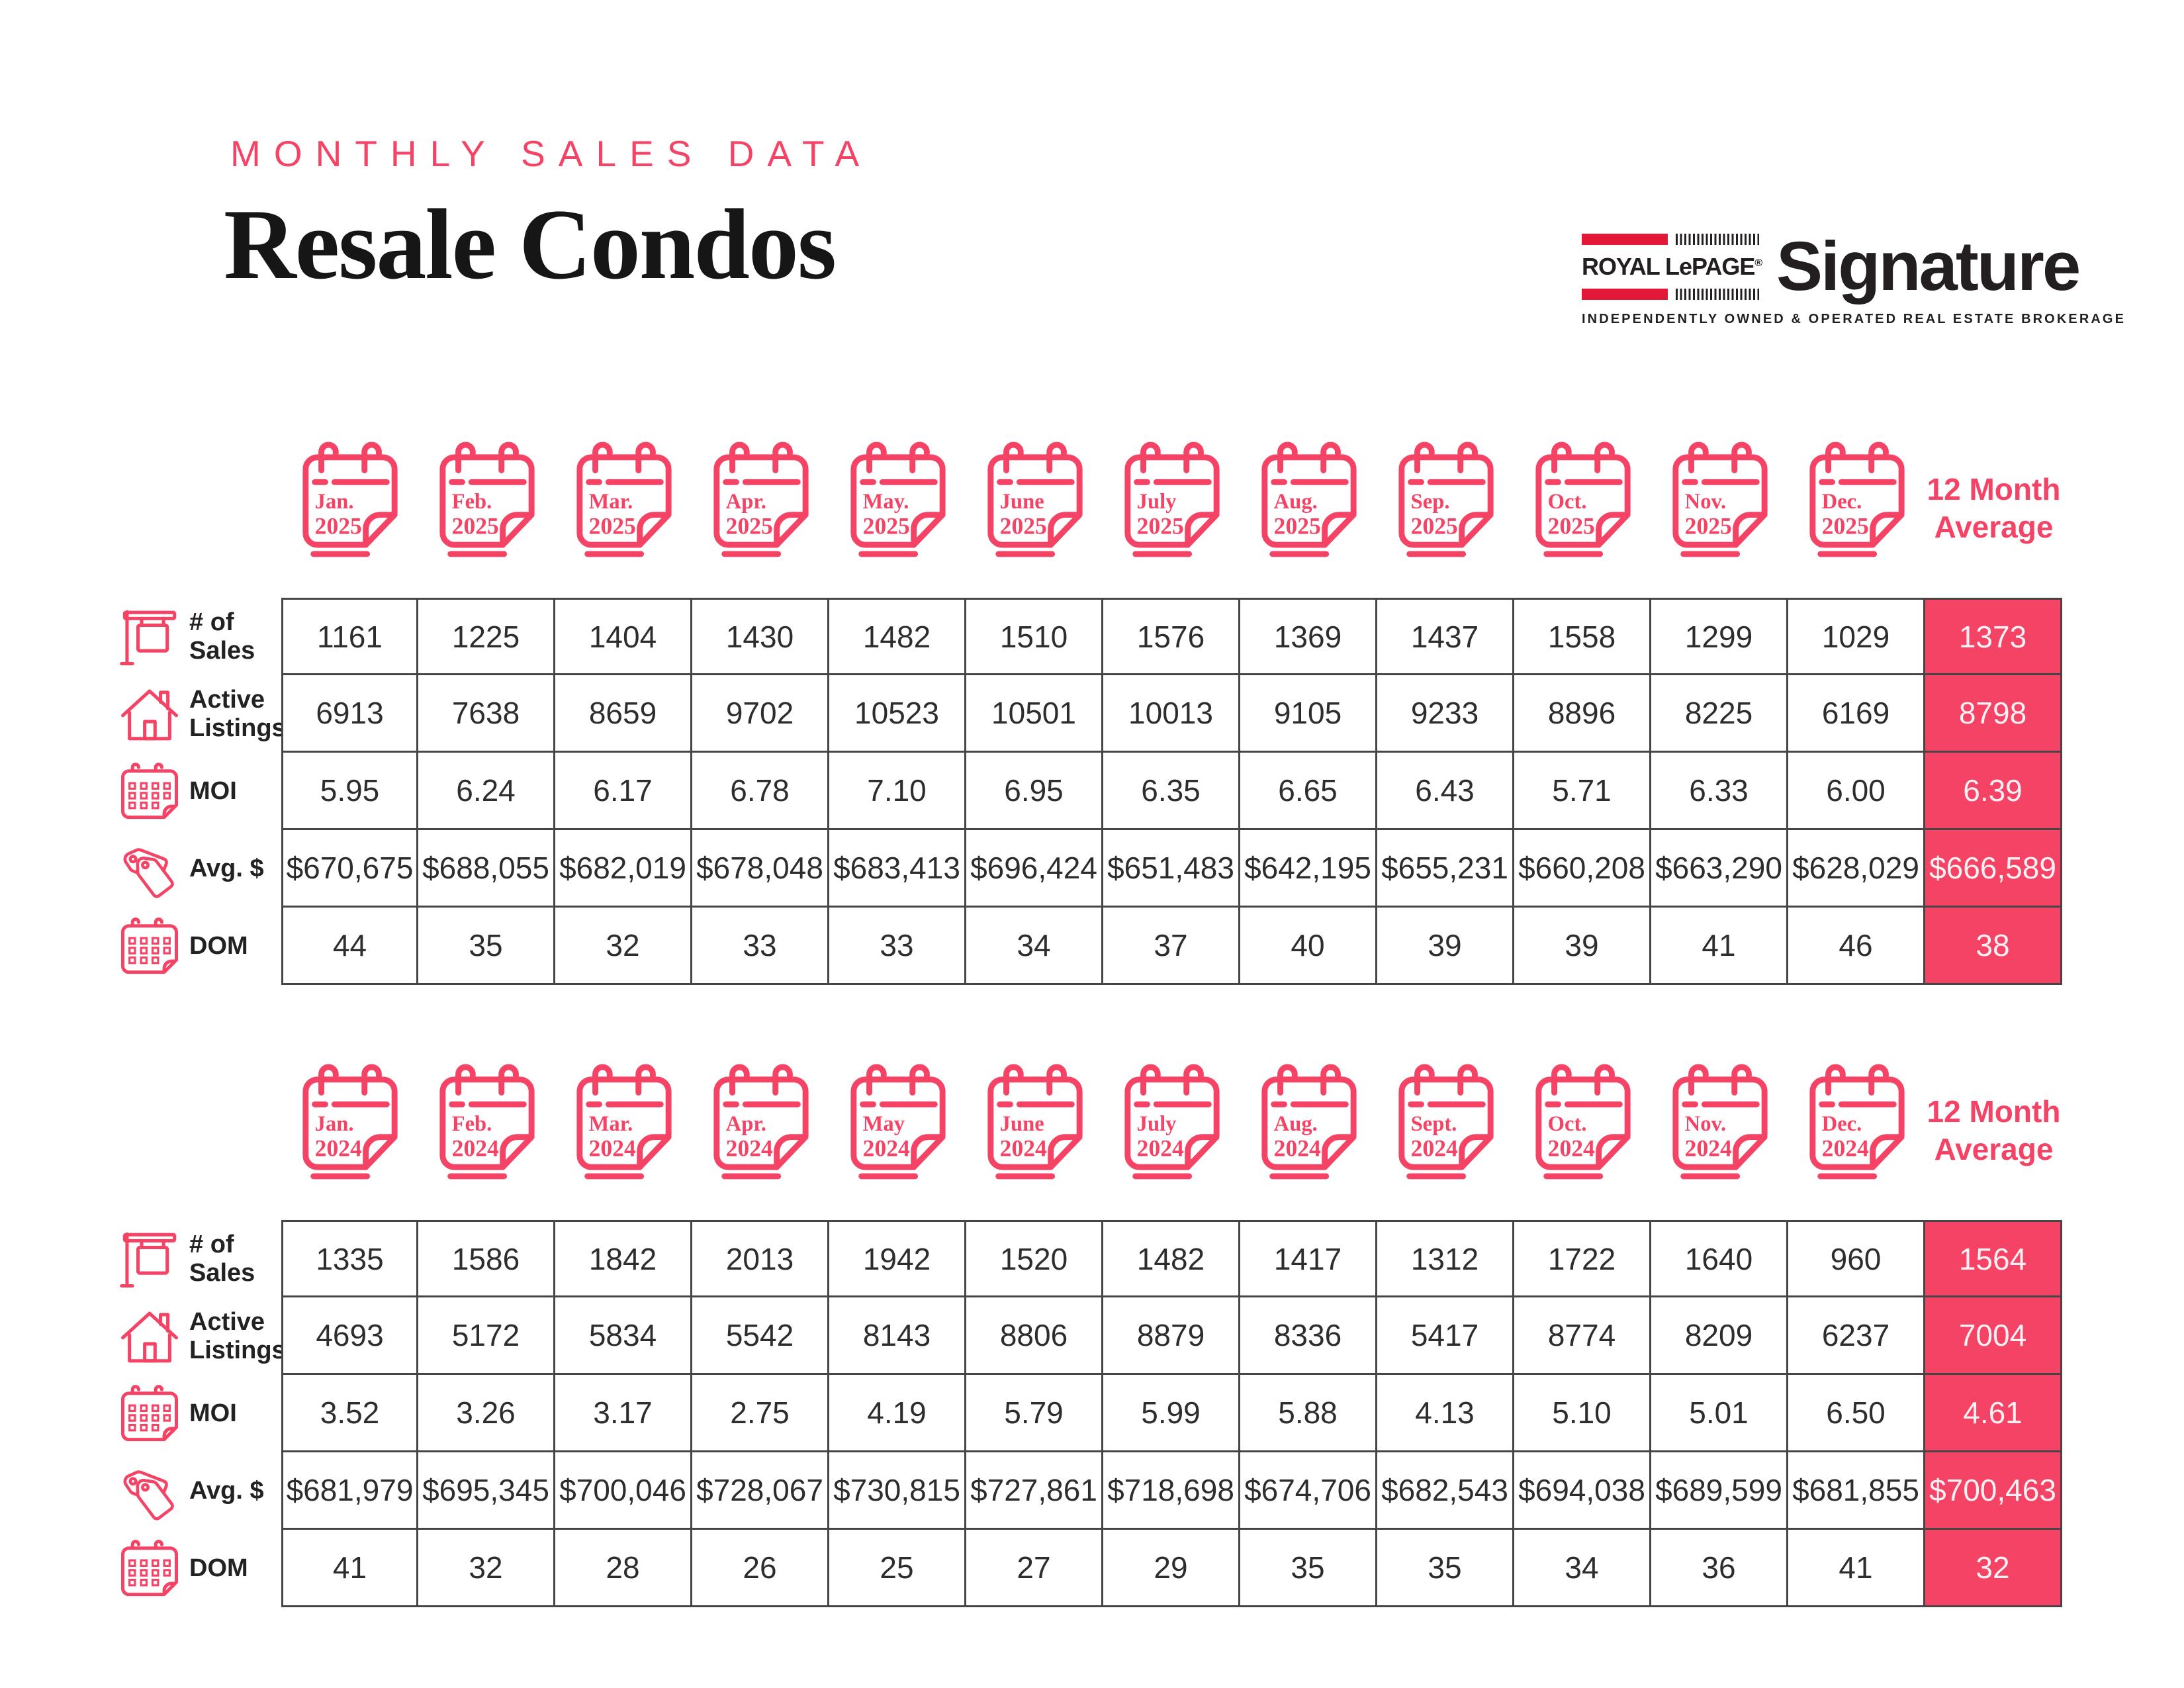 The height and width of the screenshot is (1688, 2184). What do you see at coordinates (897, 497) in the screenshot?
I see `calendar-month-cell: May. 2025` at bounding box center [897, 497].